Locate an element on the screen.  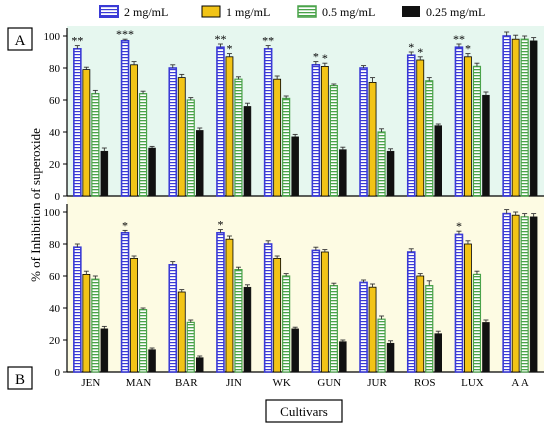
panel-b-bar-0.5mg-BAR is located at coordinates (190, 347).